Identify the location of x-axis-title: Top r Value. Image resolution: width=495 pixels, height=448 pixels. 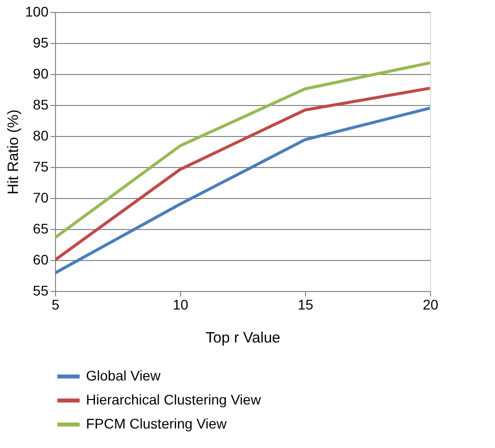
(243, 338).